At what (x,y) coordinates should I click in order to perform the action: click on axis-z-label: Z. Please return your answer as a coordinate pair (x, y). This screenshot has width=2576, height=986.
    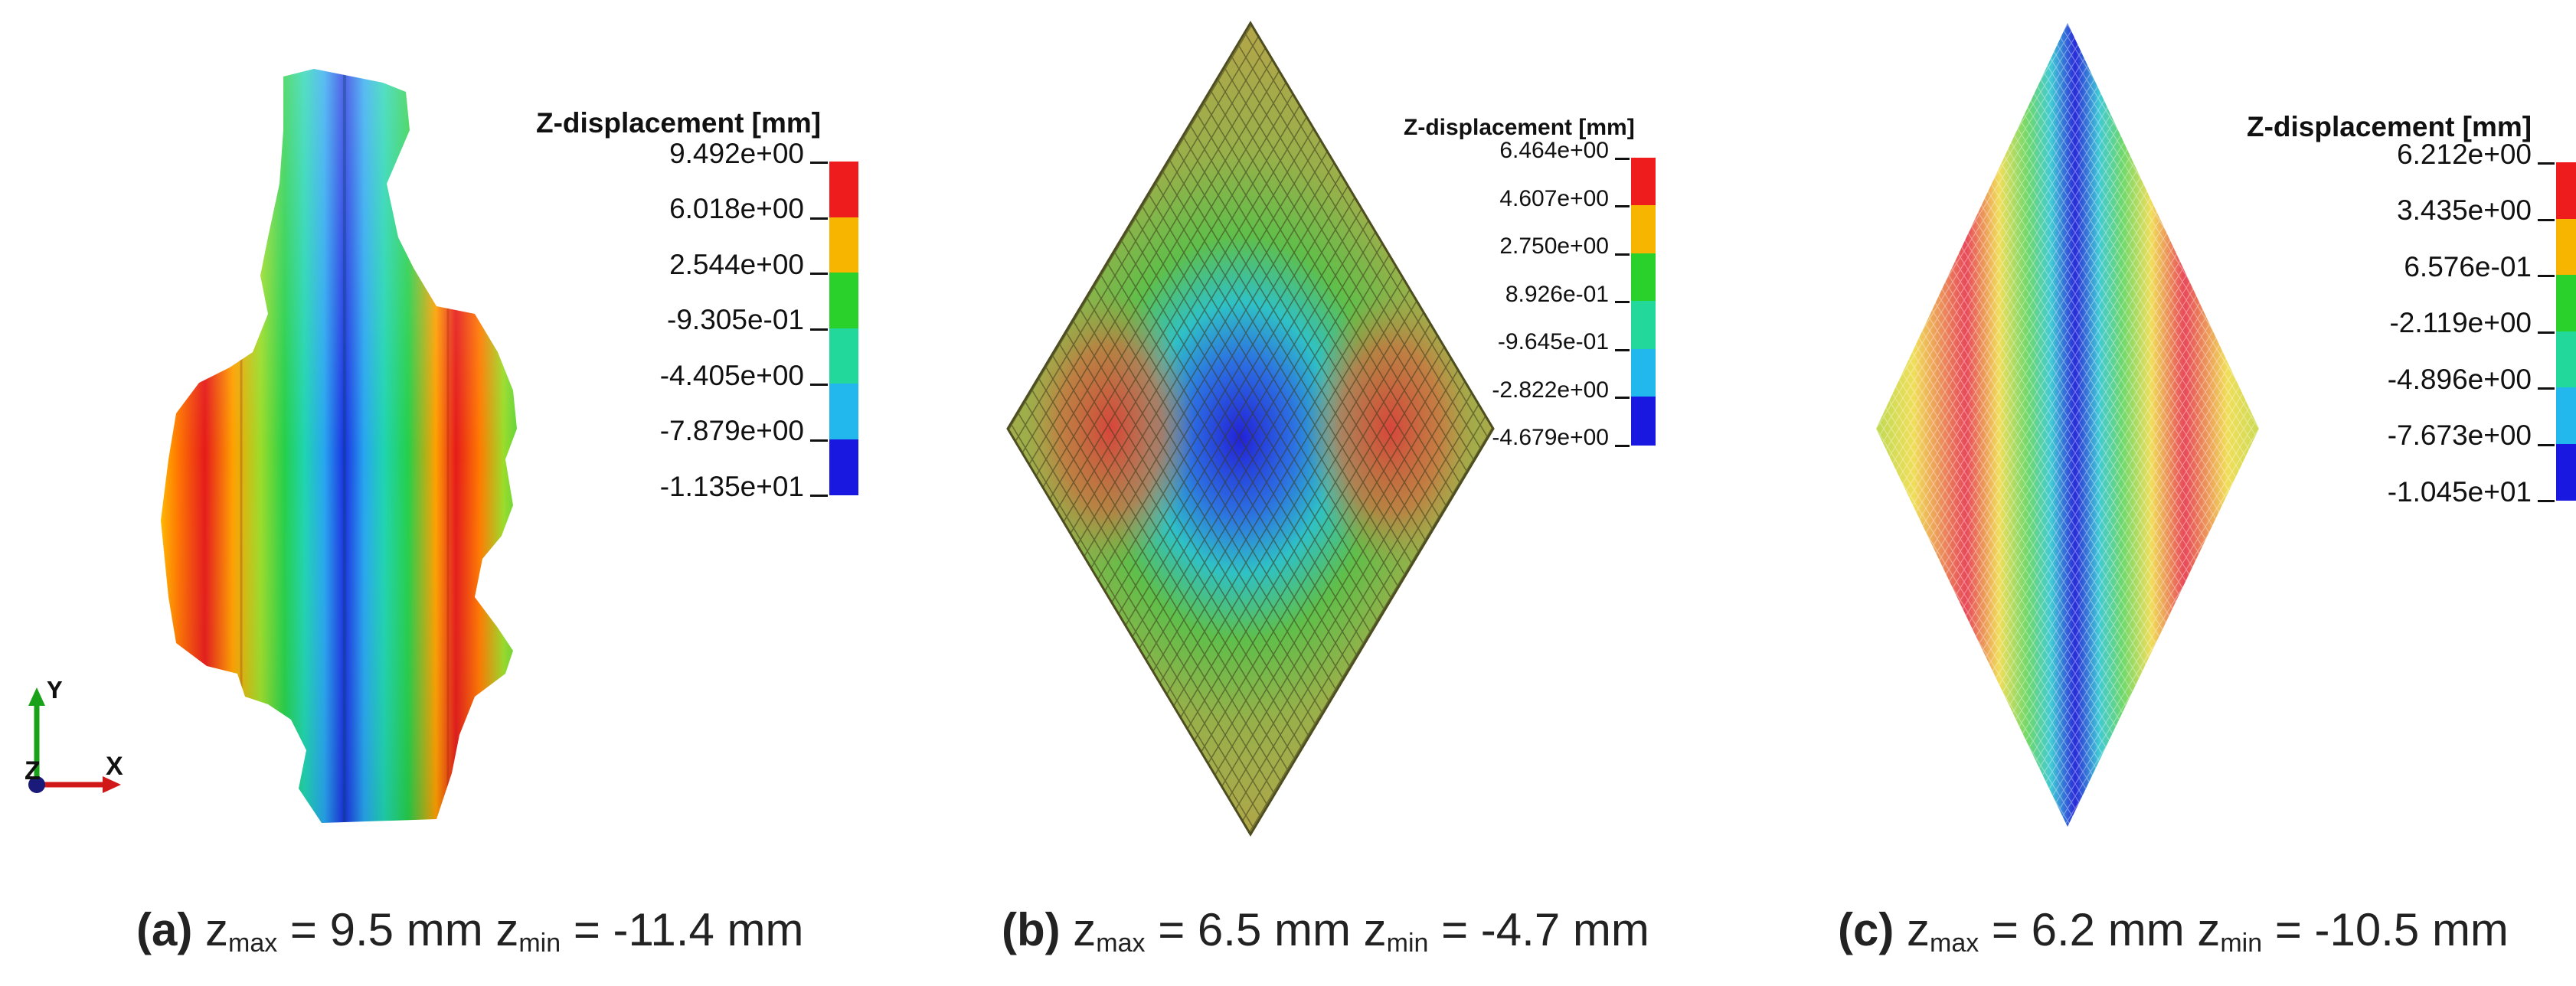
    Looking at the image, I should click on (33, 770).